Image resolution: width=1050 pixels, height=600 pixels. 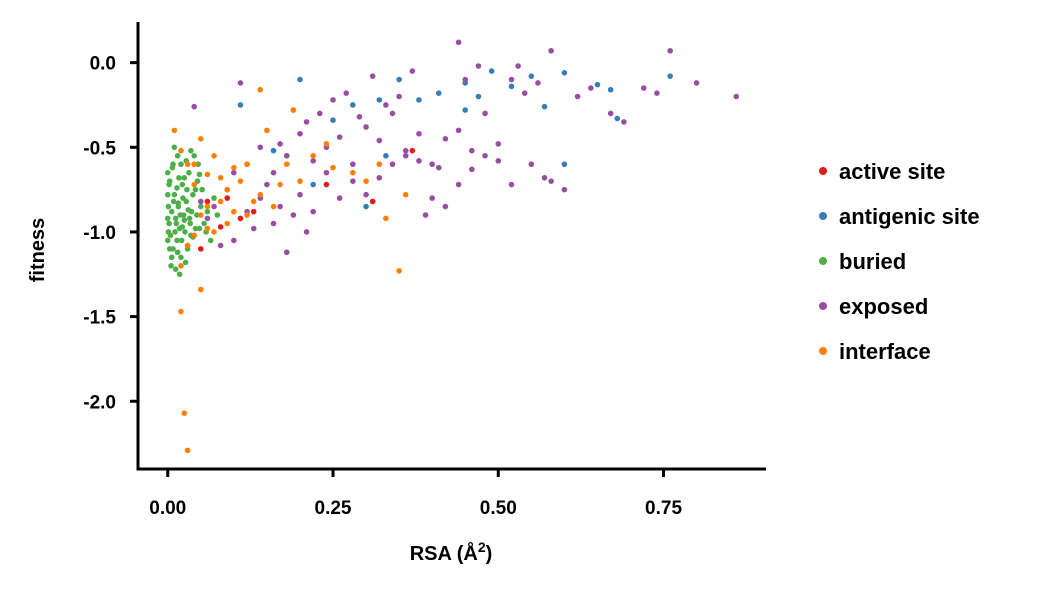 I want to click on x-axis-title: RSA (Å2), so click(x=451, y=552).